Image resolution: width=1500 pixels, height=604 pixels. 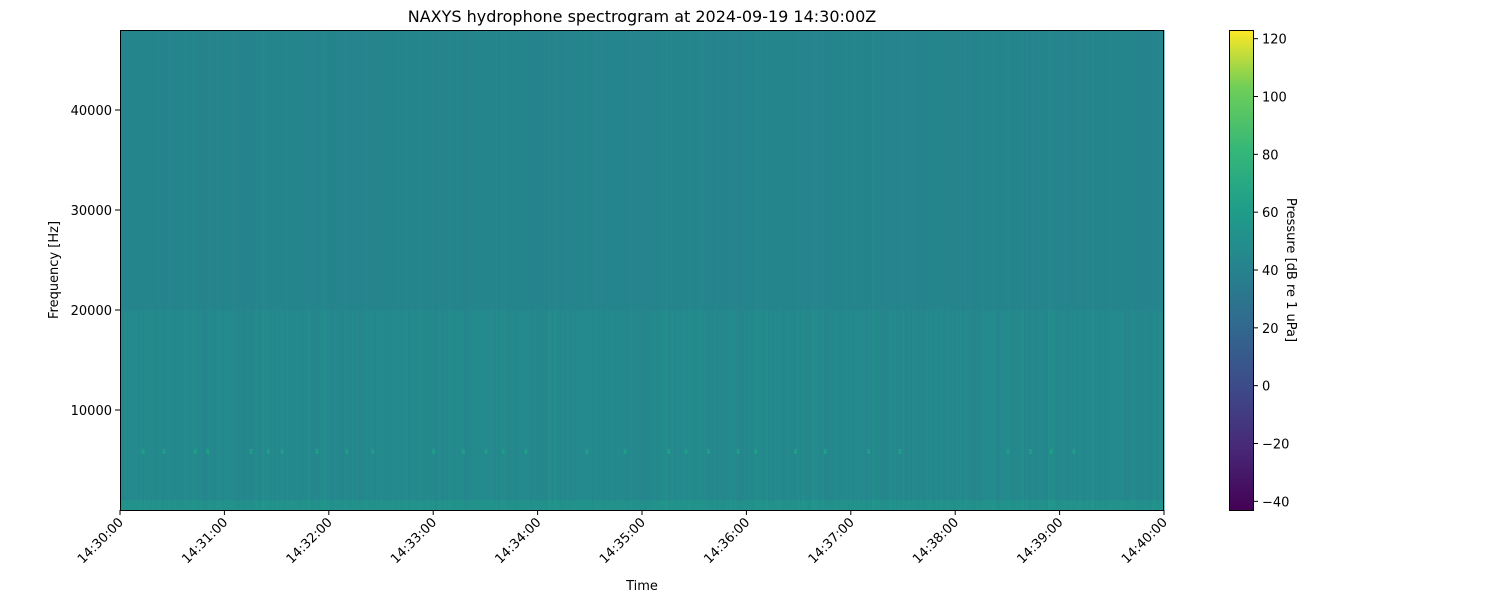 What do you see at coordinates (1274, 40) in the screenshot?
I see `colorbar-tick-label: 120` at bounding box center [1274, 40].